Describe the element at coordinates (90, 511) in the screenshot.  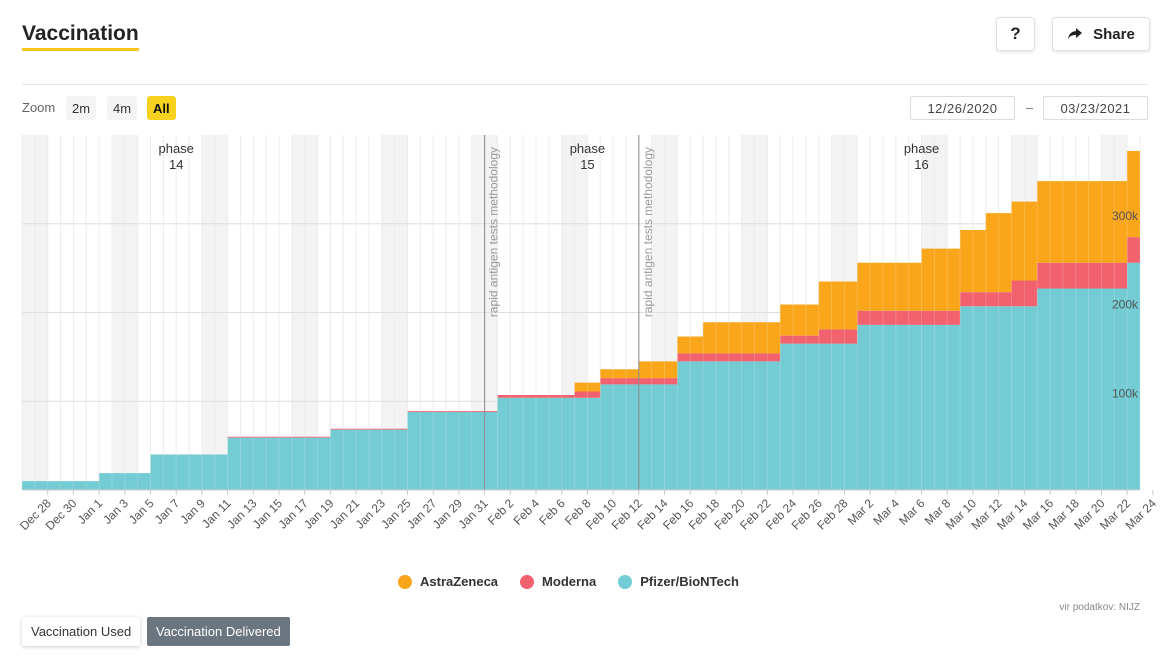
I see `x-tick-label: Jan 1` at that location.